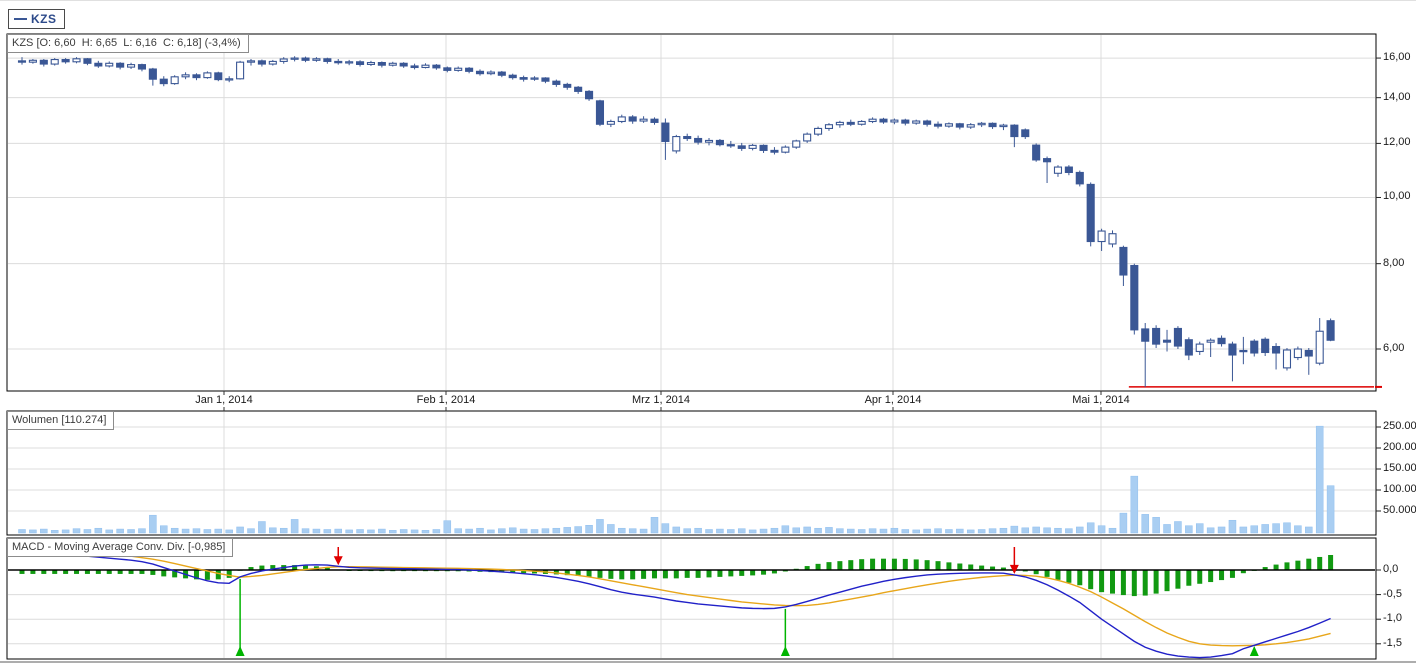 The image size is (1416, 664). Describe the element at coordinates (1254, 651) in the screenshot. I see `buy-arrow-icon` at that location.